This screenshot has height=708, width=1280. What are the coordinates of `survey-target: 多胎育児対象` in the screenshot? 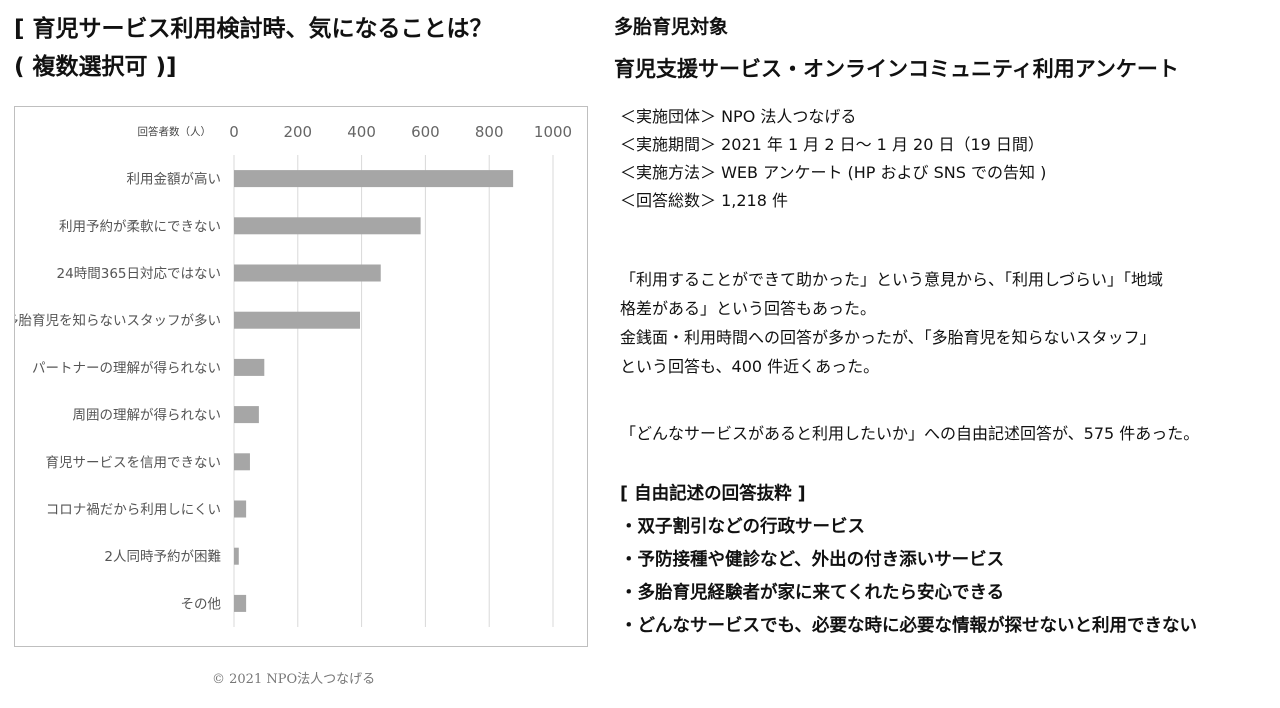 It's located at (671, 27).